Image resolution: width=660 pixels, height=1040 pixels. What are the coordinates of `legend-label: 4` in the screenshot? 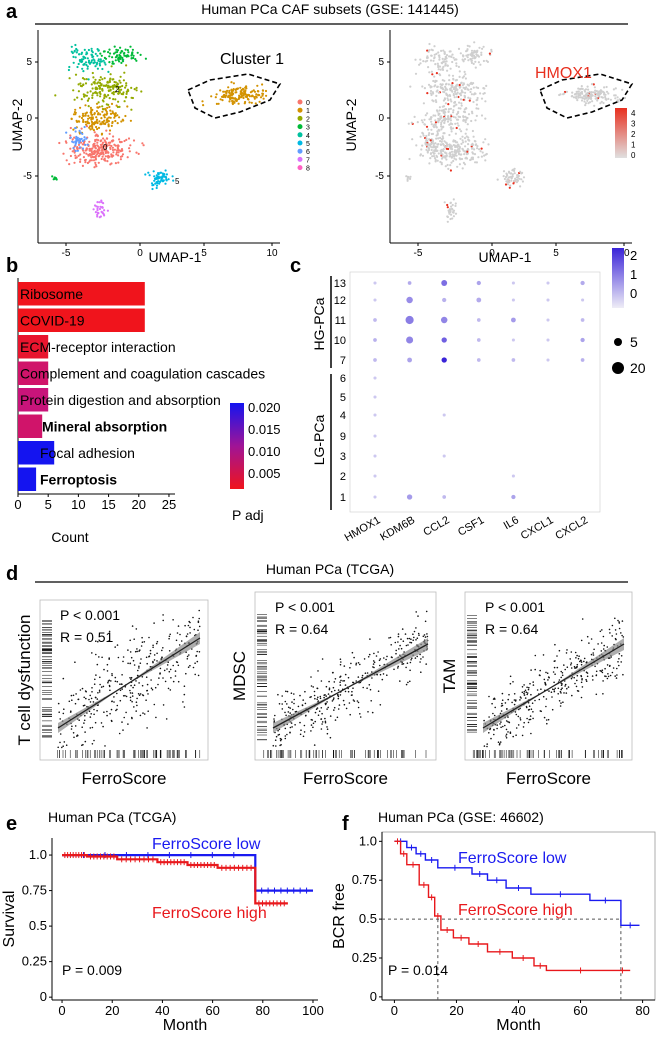 It's located at (308, 136).